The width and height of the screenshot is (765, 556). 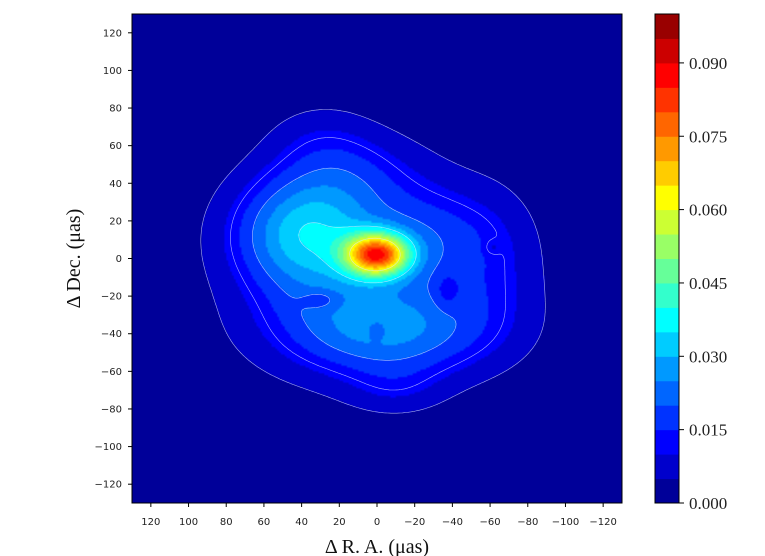 What do you see at coordinates (112, 71) in the screenshot?
I see `y-tick-label: 100` at bounding box center [112, 71].